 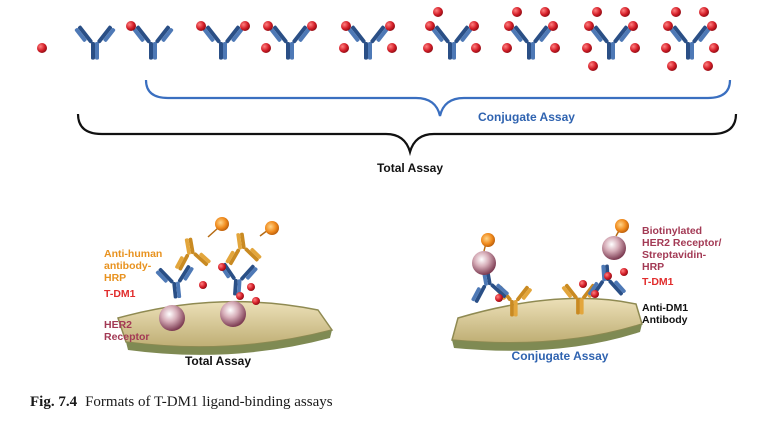 I want to click on anti-human-antibody-label: Anti-human antibody- HRP, so click(x=134, y=266).